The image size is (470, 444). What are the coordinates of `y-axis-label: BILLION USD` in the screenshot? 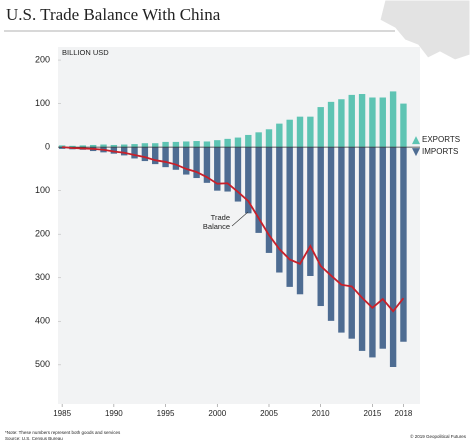 It's located at (85, 52).